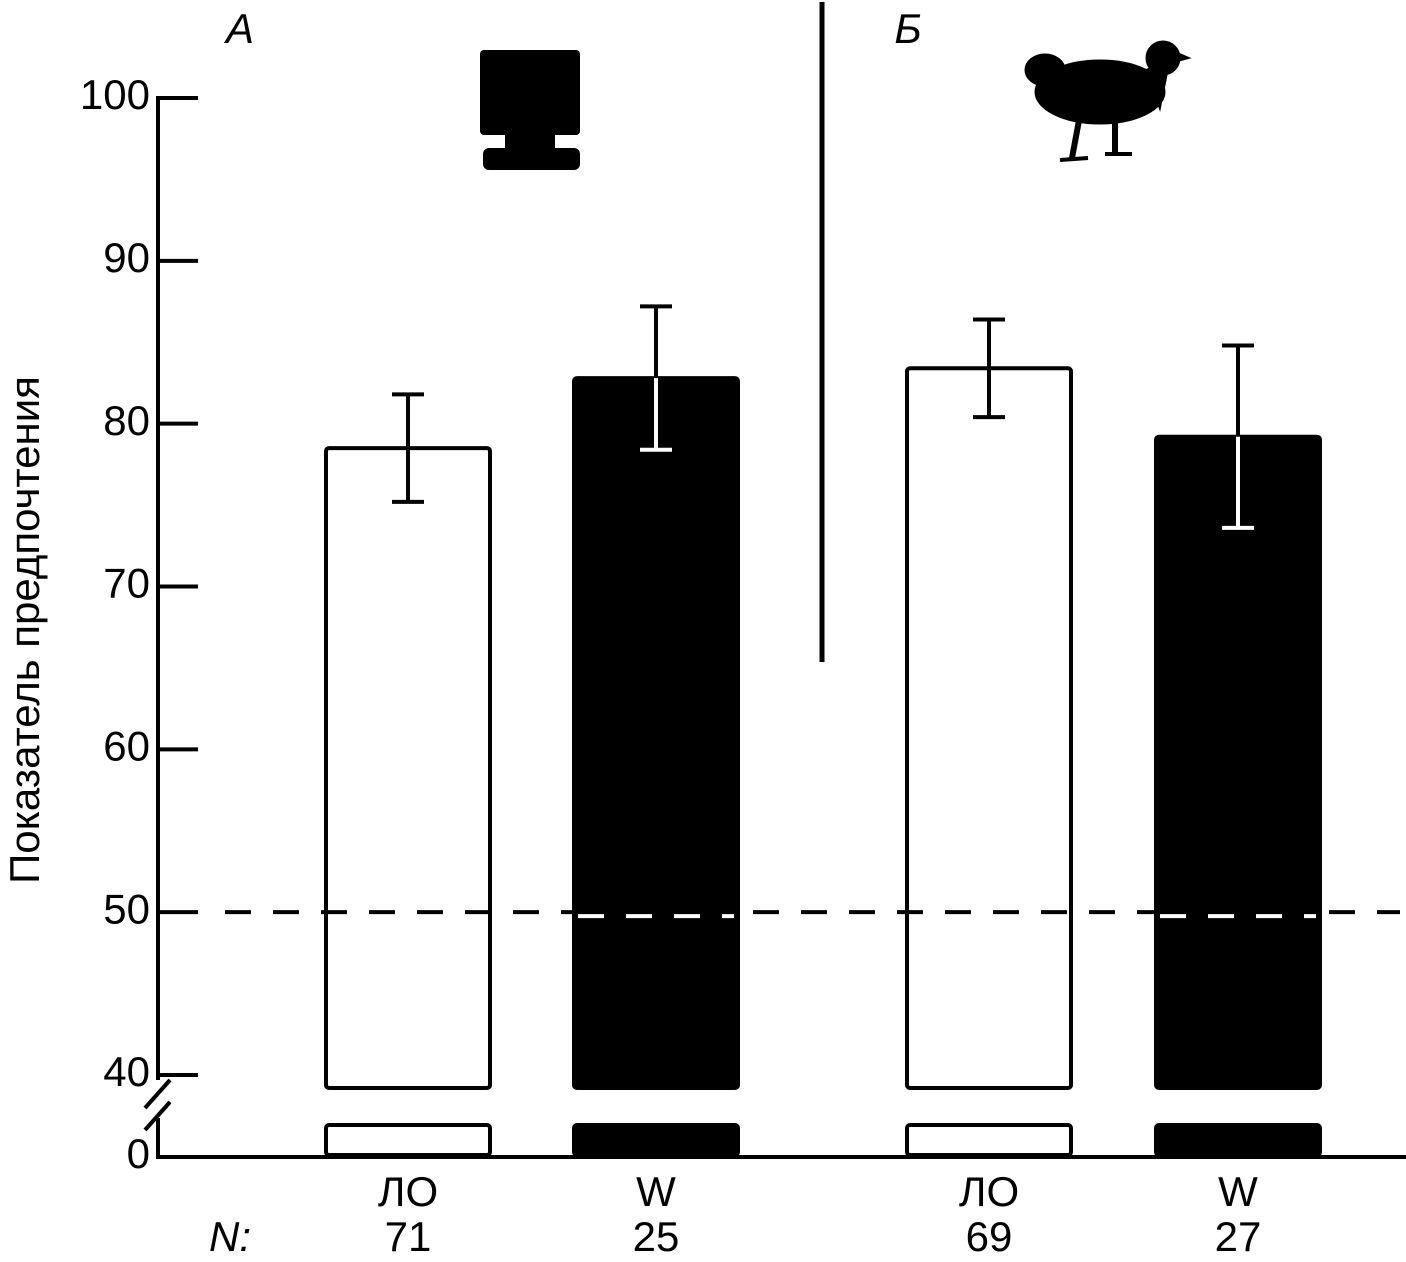 The image size is (1406, 1262). I want to click on n-label: N:, so click(230, 1236).